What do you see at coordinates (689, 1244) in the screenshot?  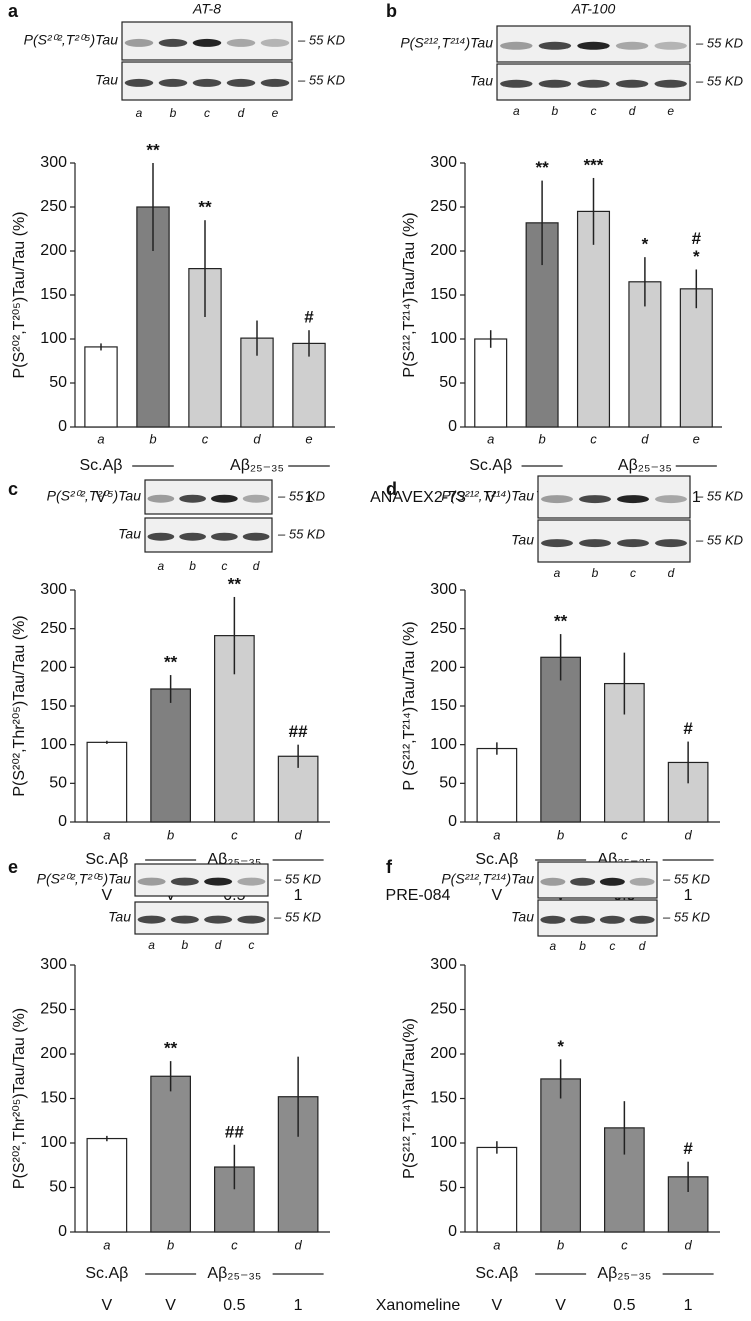 I see `x-tick-label: d` at bounding box center [689, 1244].